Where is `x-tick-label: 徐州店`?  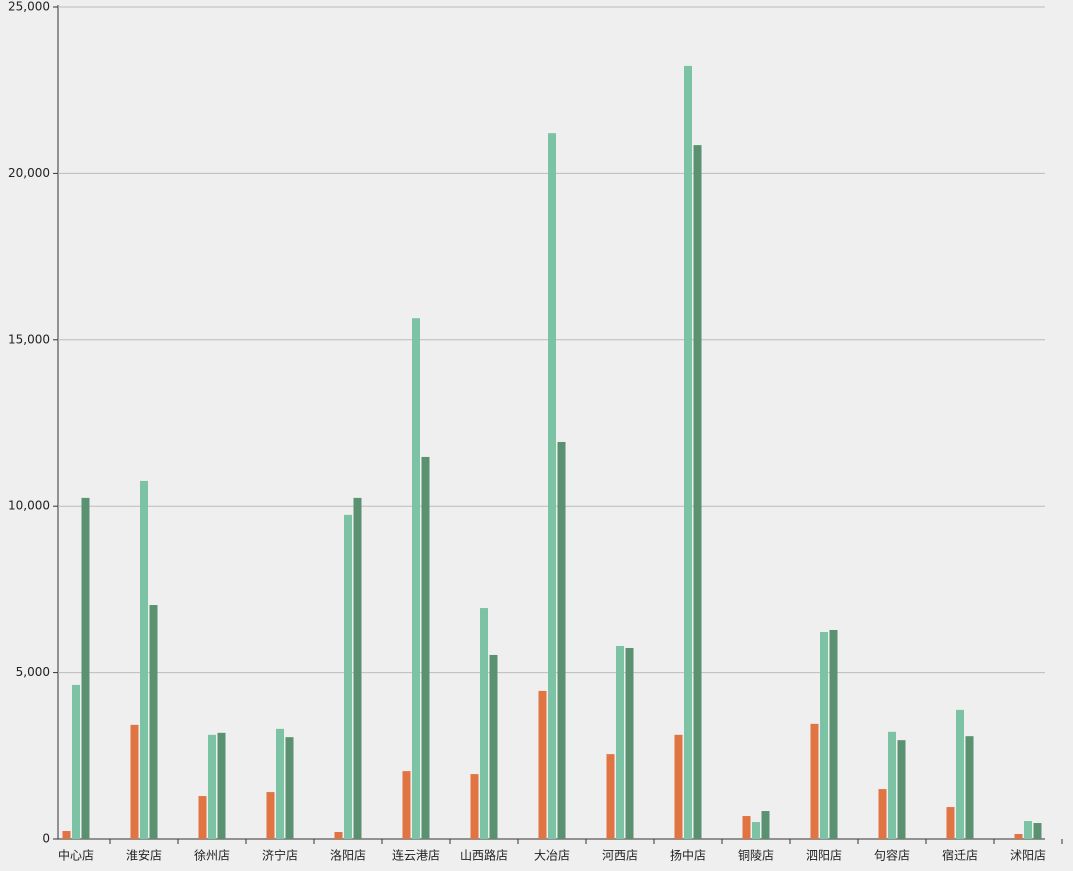 x-tick-label: 徐州店 is located at coordinates (212, 855).